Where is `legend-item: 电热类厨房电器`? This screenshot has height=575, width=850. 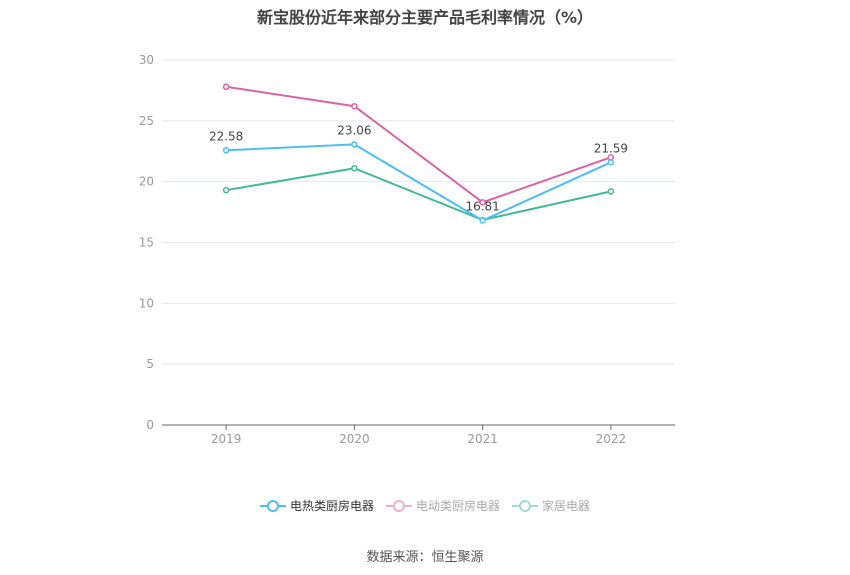
legend-item: 电热类厨房电器 is located at coordinates (316, 505).